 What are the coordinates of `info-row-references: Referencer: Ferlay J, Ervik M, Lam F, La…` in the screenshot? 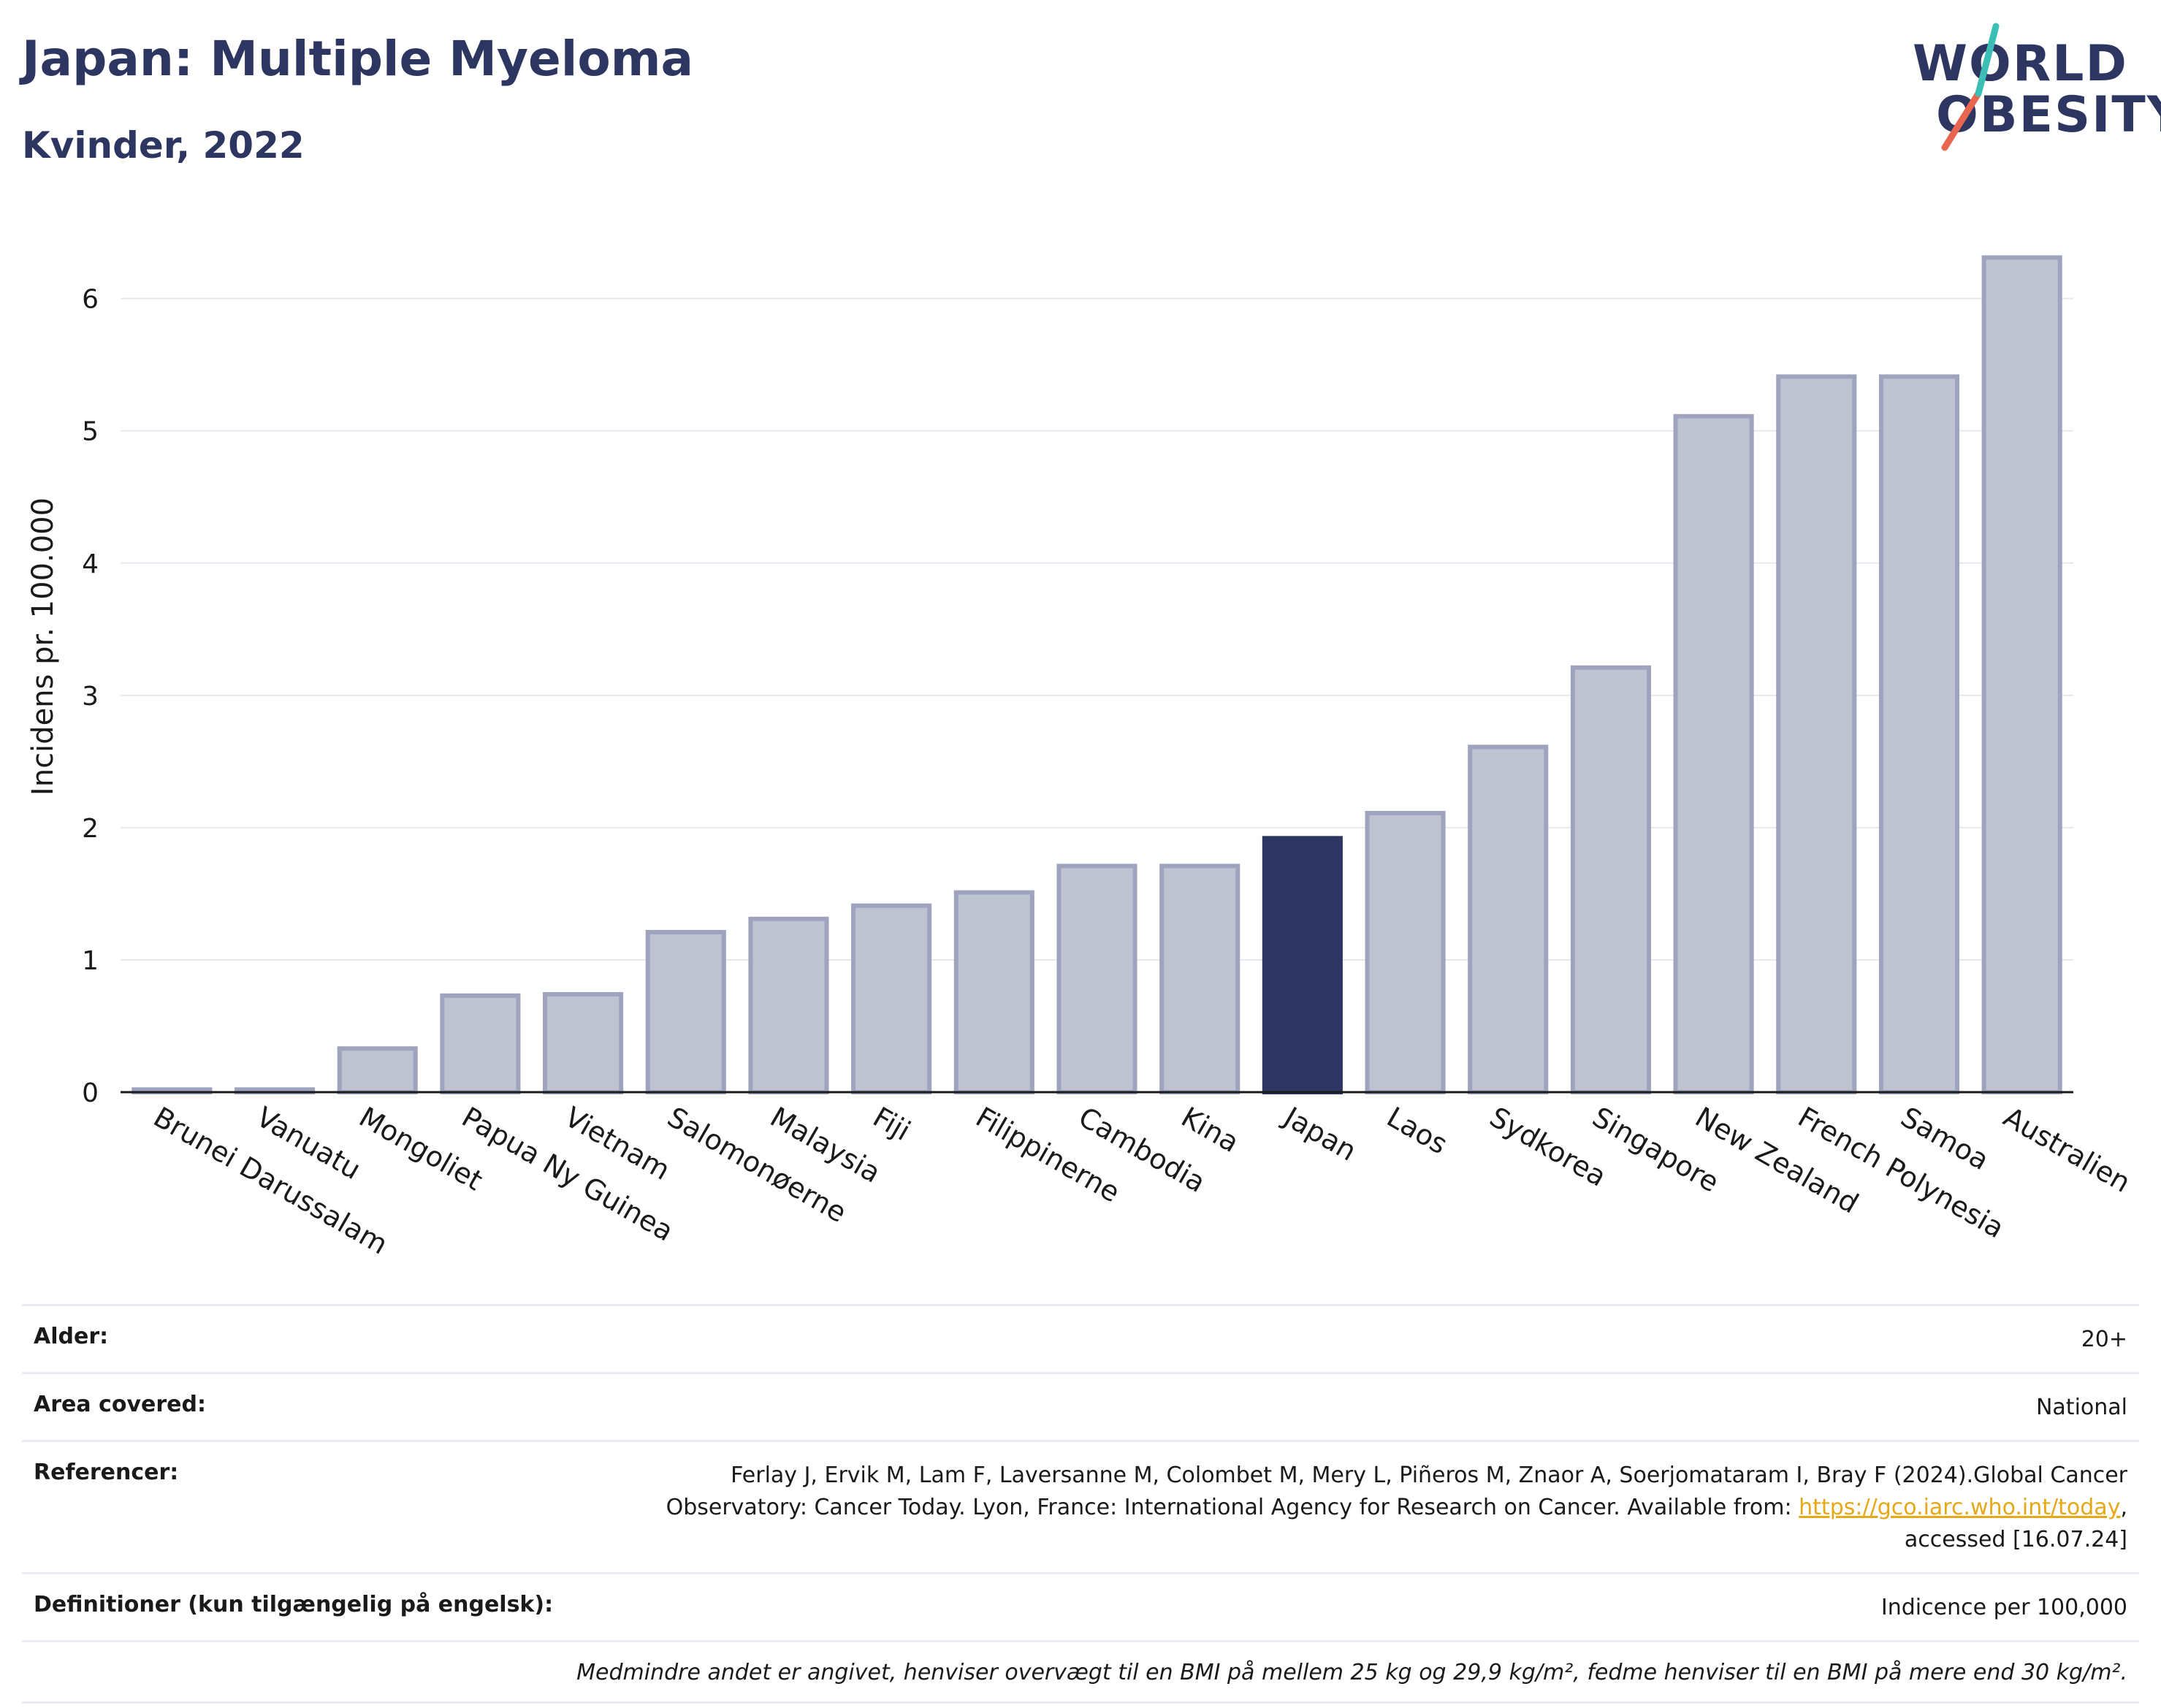 It's located at (1080, 1506).